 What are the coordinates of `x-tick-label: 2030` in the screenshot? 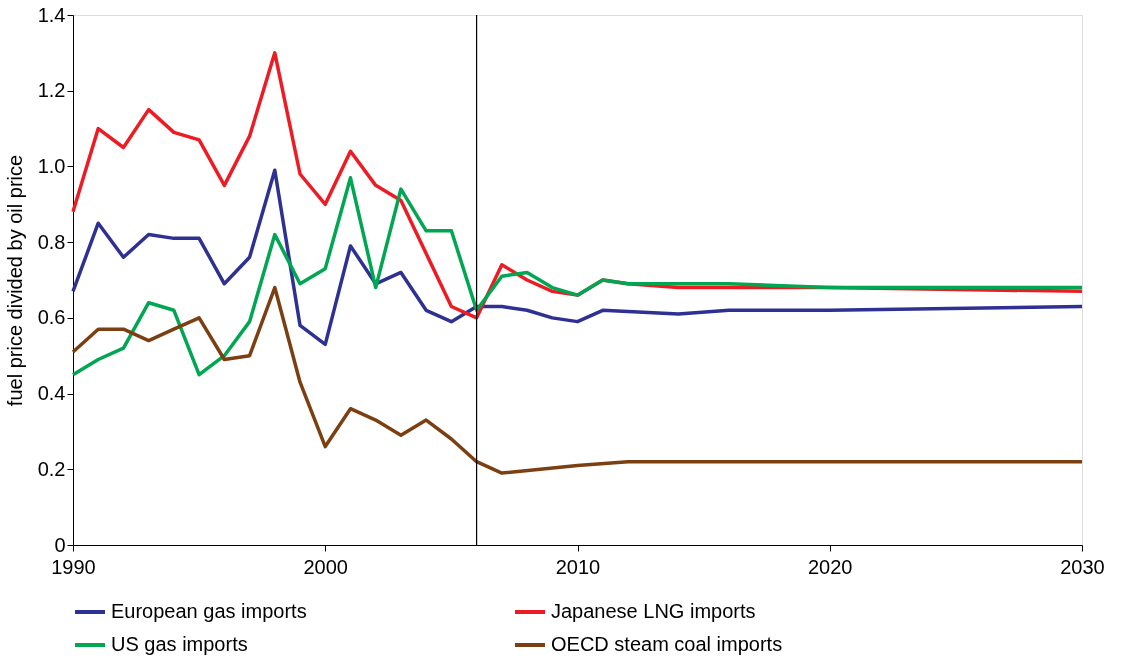 It's located at (1082, 566).